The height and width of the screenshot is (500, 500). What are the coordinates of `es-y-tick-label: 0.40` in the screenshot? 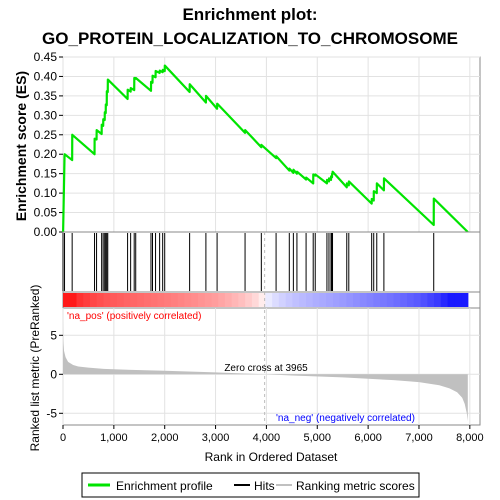 It's located at (46, 76).